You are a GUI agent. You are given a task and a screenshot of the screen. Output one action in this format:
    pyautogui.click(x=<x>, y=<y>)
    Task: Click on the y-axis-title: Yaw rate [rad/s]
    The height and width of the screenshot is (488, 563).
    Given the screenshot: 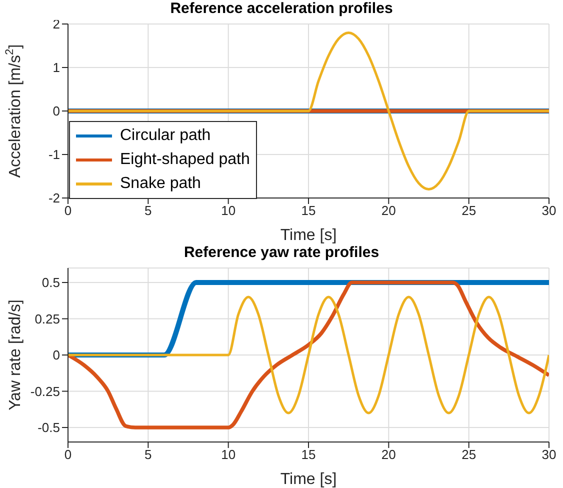 What is the action you would take?
    pyautogui.click(x=15, y=355)
    